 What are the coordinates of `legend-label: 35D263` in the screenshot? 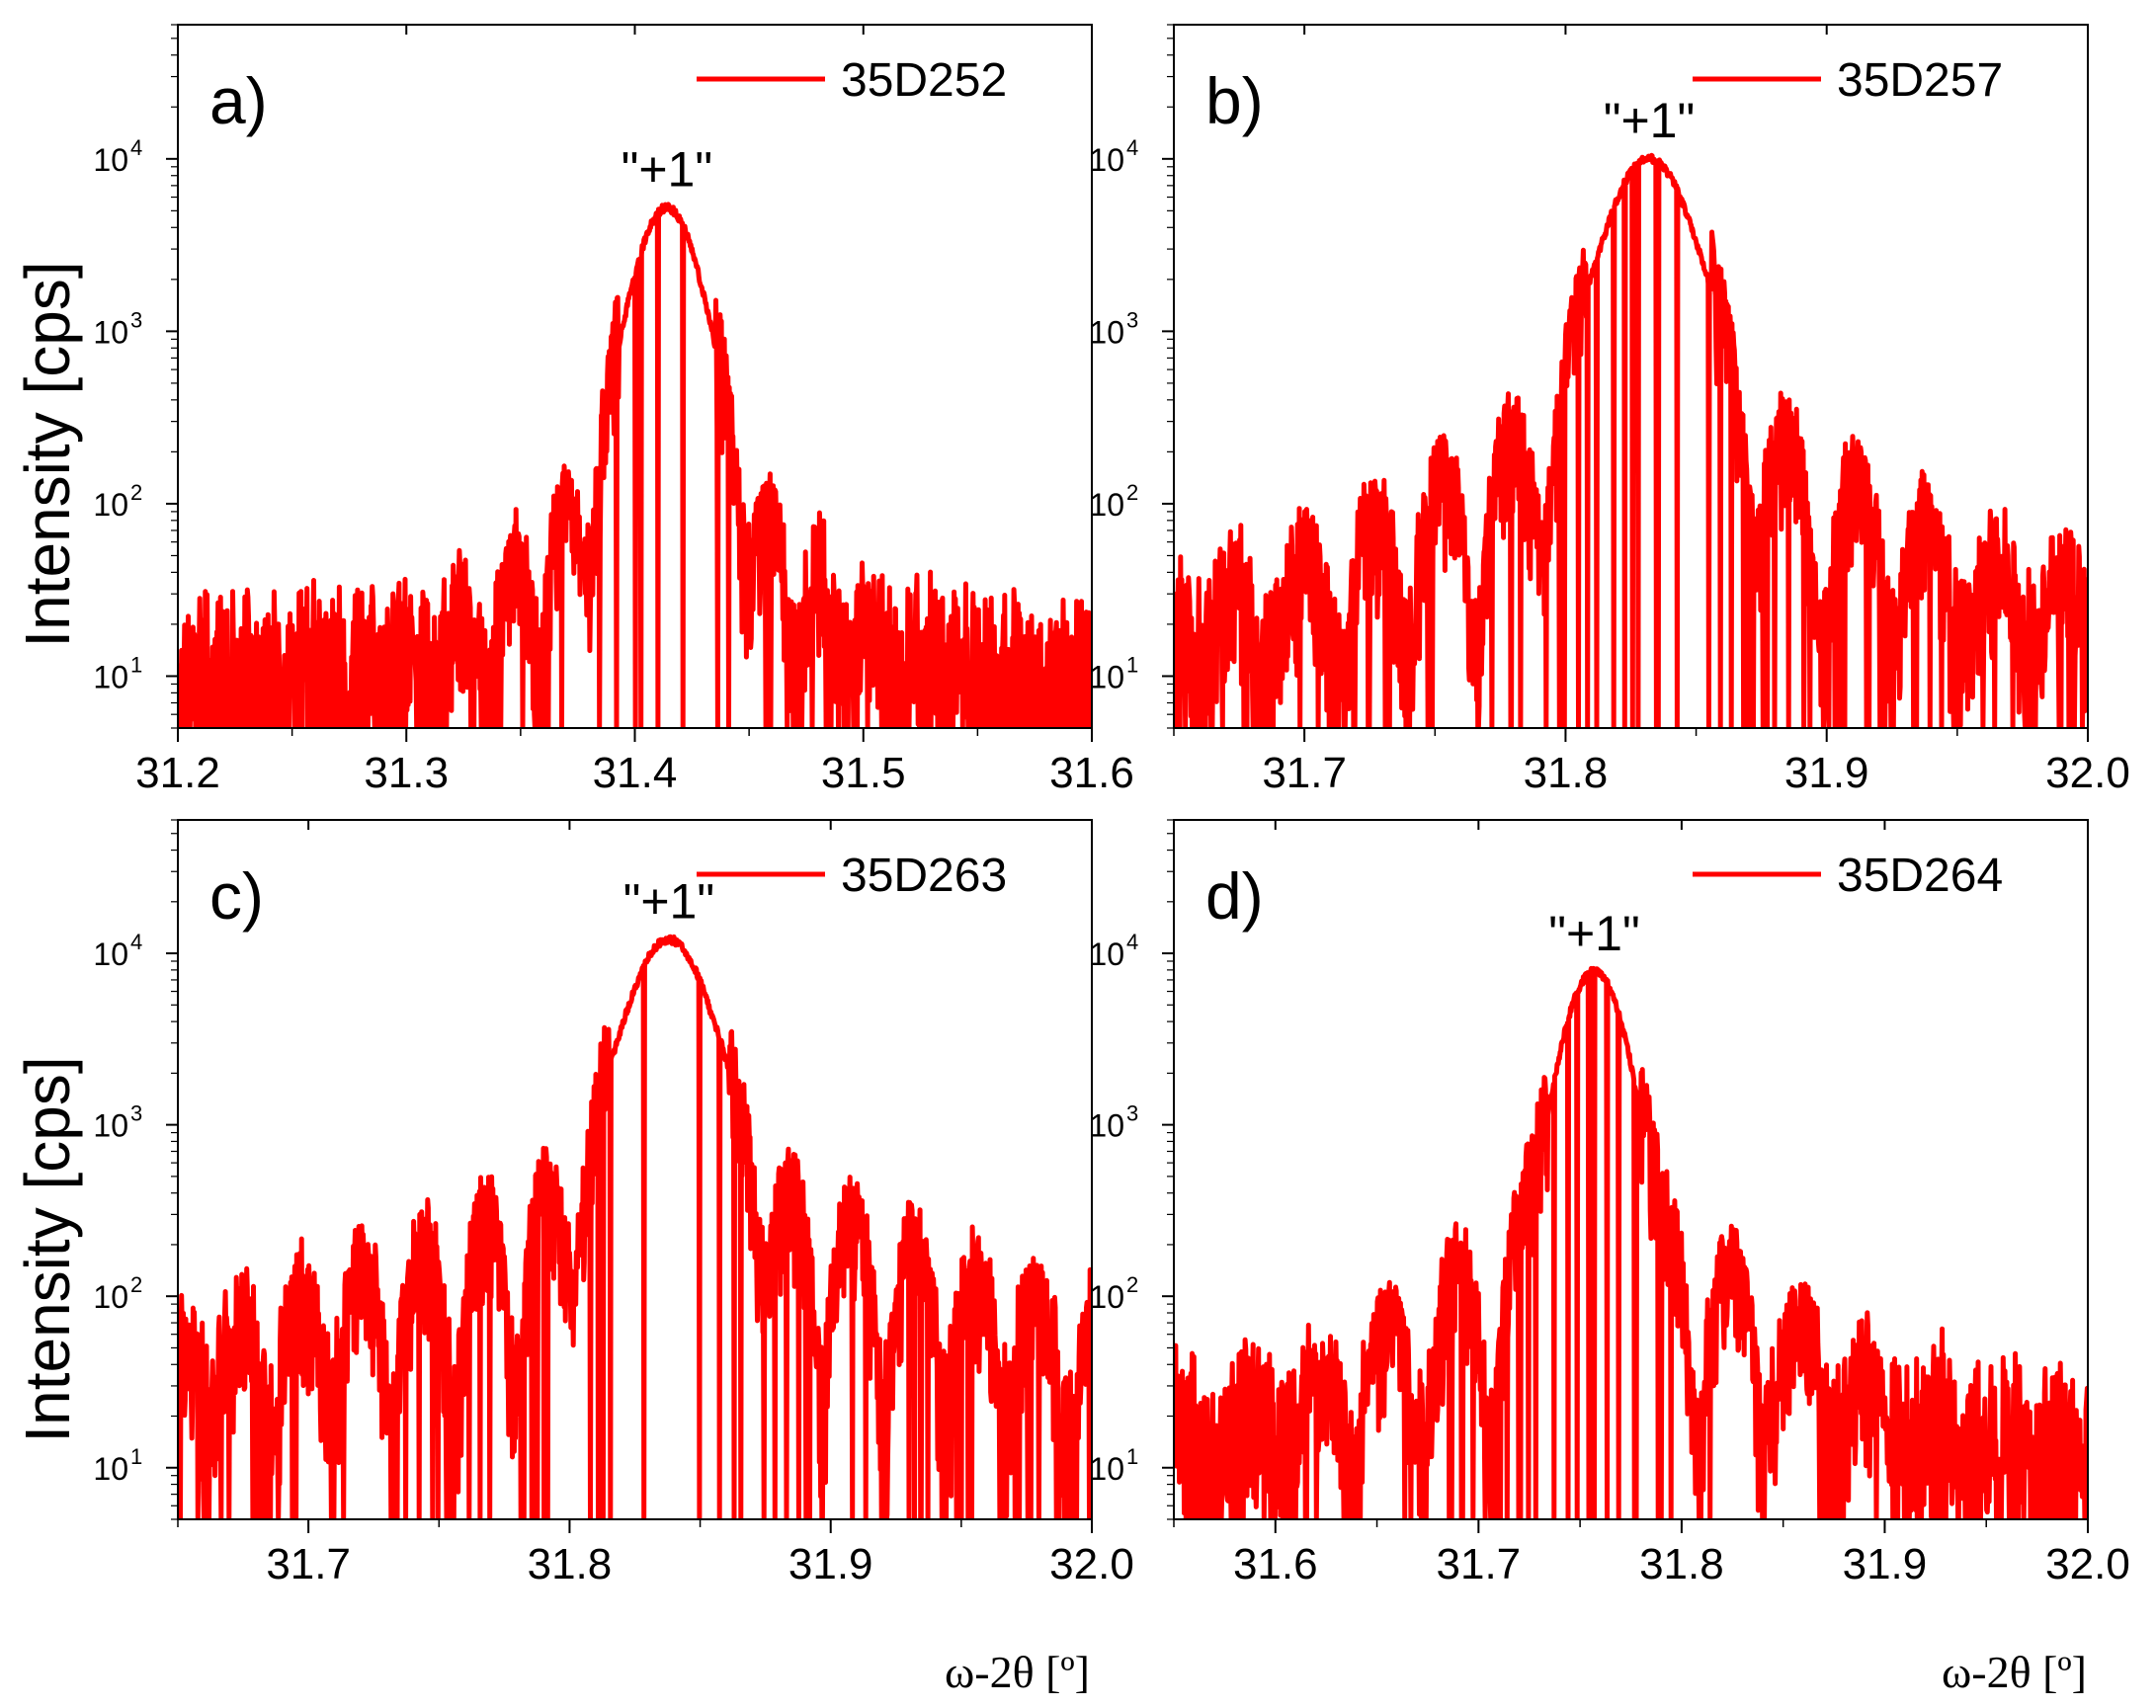 It's located at (924, 876).